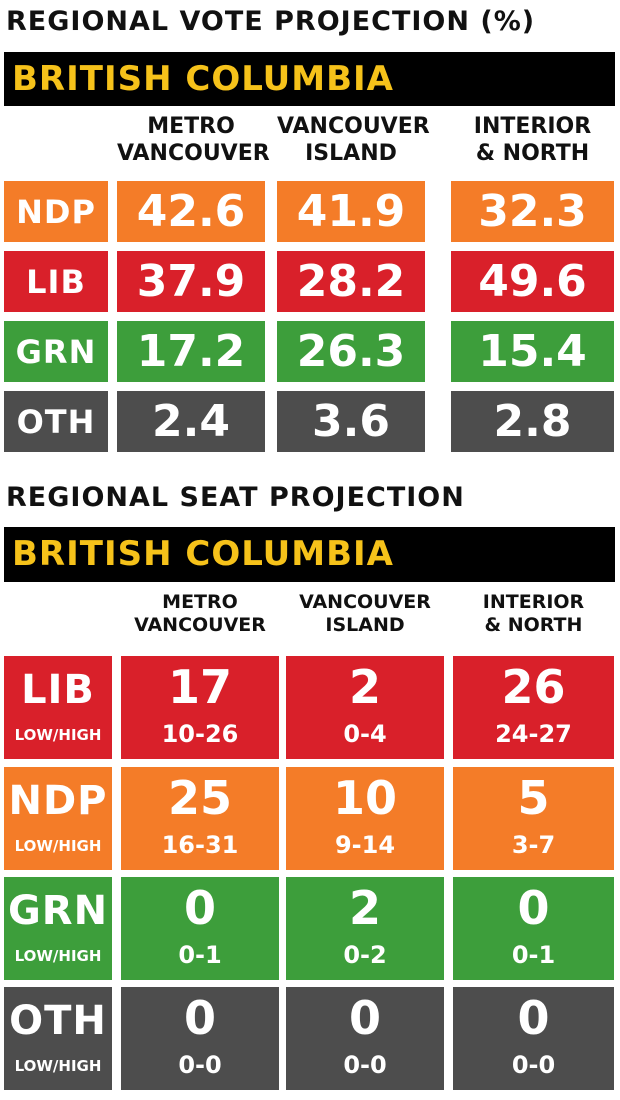  Describe the element at coordinates (191, 351) in the screenshot. I see `vote-share-cell: 17.2` at that location.